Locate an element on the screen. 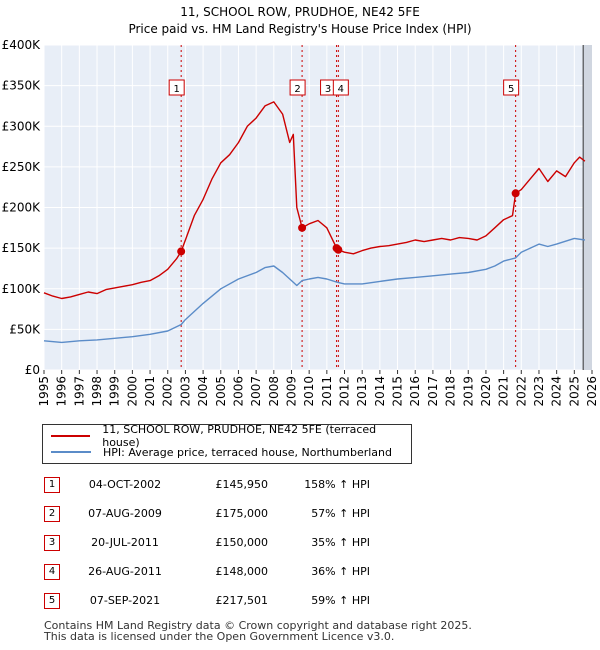 This screenshot has width=600, height=650. x-tick-label: 2017 is located at coordinates (433, 391).